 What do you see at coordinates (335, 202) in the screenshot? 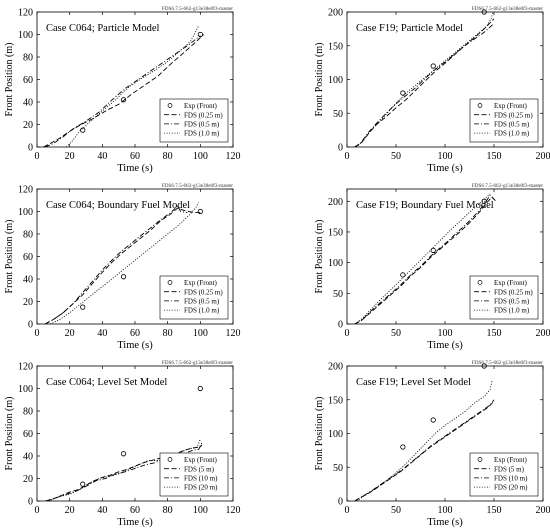
I see `y-tick-label: 200` at bounding box center [335, 202].